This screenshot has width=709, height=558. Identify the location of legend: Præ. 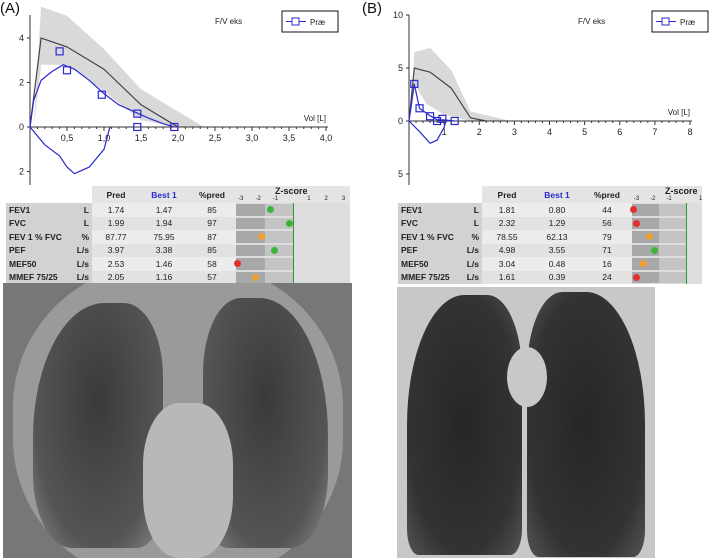
(310, 21).